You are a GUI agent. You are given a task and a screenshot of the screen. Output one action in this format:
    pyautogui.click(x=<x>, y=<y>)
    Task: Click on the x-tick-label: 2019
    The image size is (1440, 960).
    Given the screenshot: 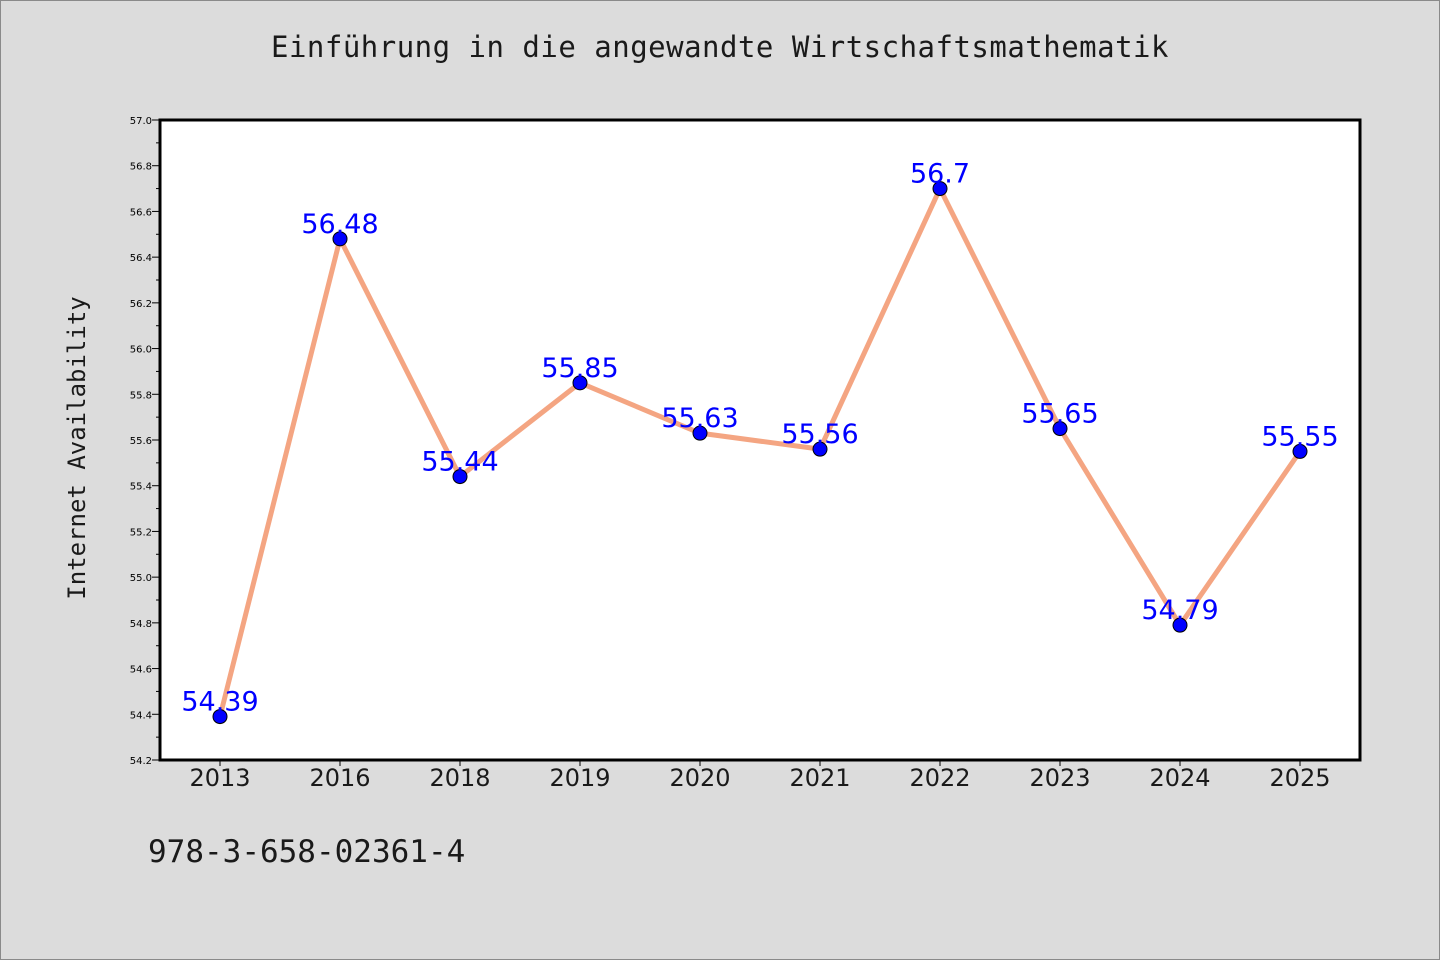 What is the action you would take?
    pyautogui.click(x=579, y=778)
    